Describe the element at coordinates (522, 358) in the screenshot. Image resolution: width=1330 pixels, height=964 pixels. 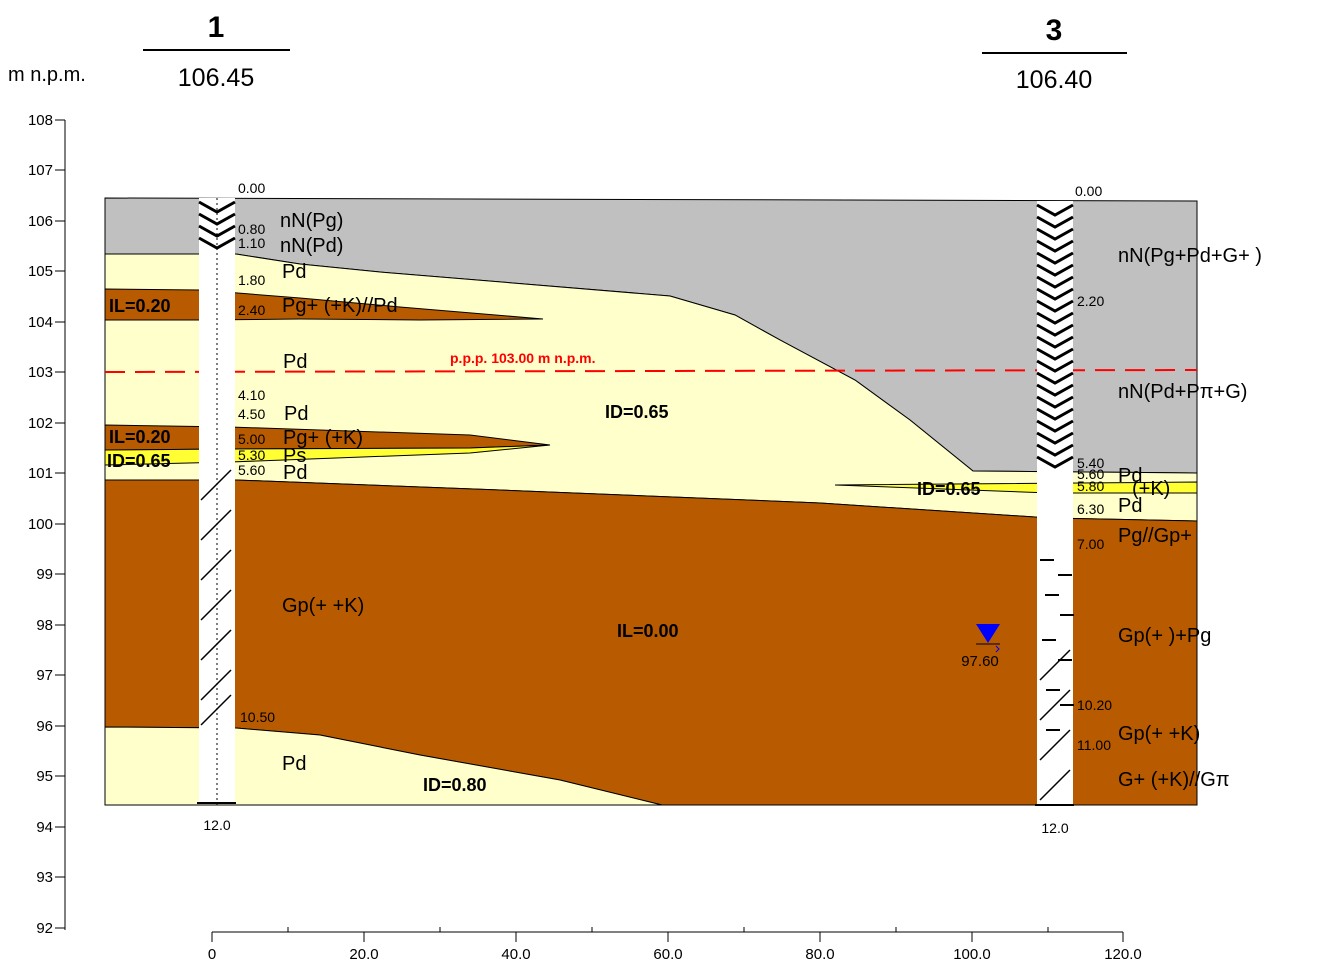
I see `water-table-label: p.p.p. 103.00 m n.p.m.` at that location.